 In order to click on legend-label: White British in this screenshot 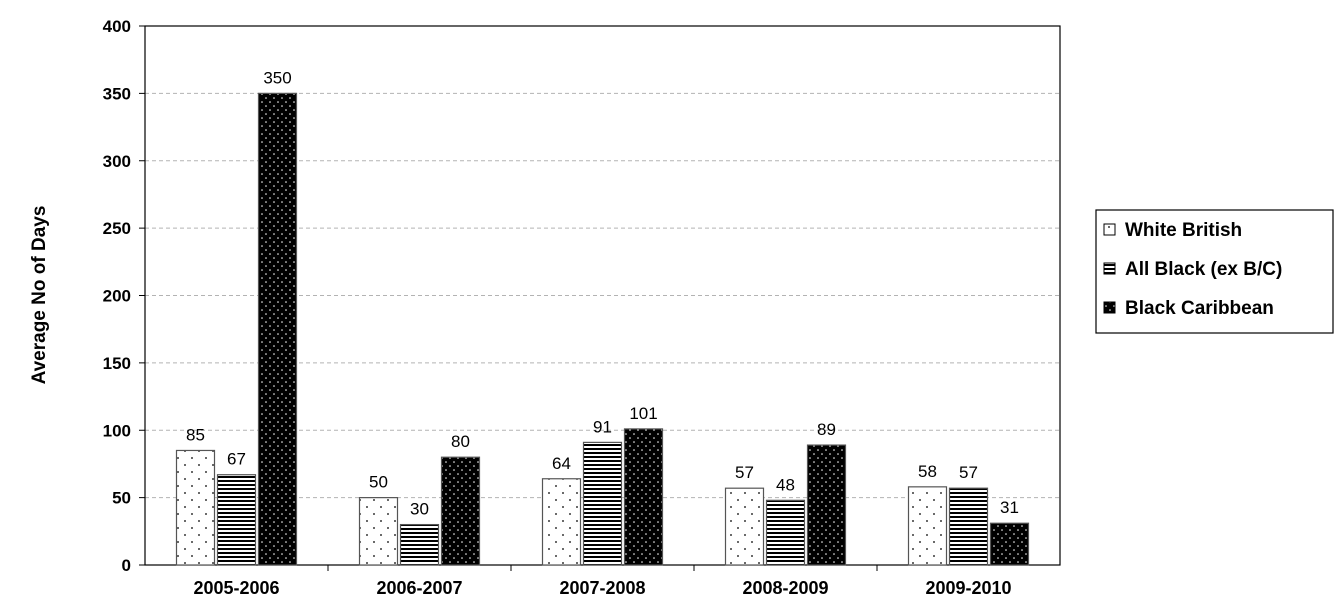, I will do `click(1183, 230)`.